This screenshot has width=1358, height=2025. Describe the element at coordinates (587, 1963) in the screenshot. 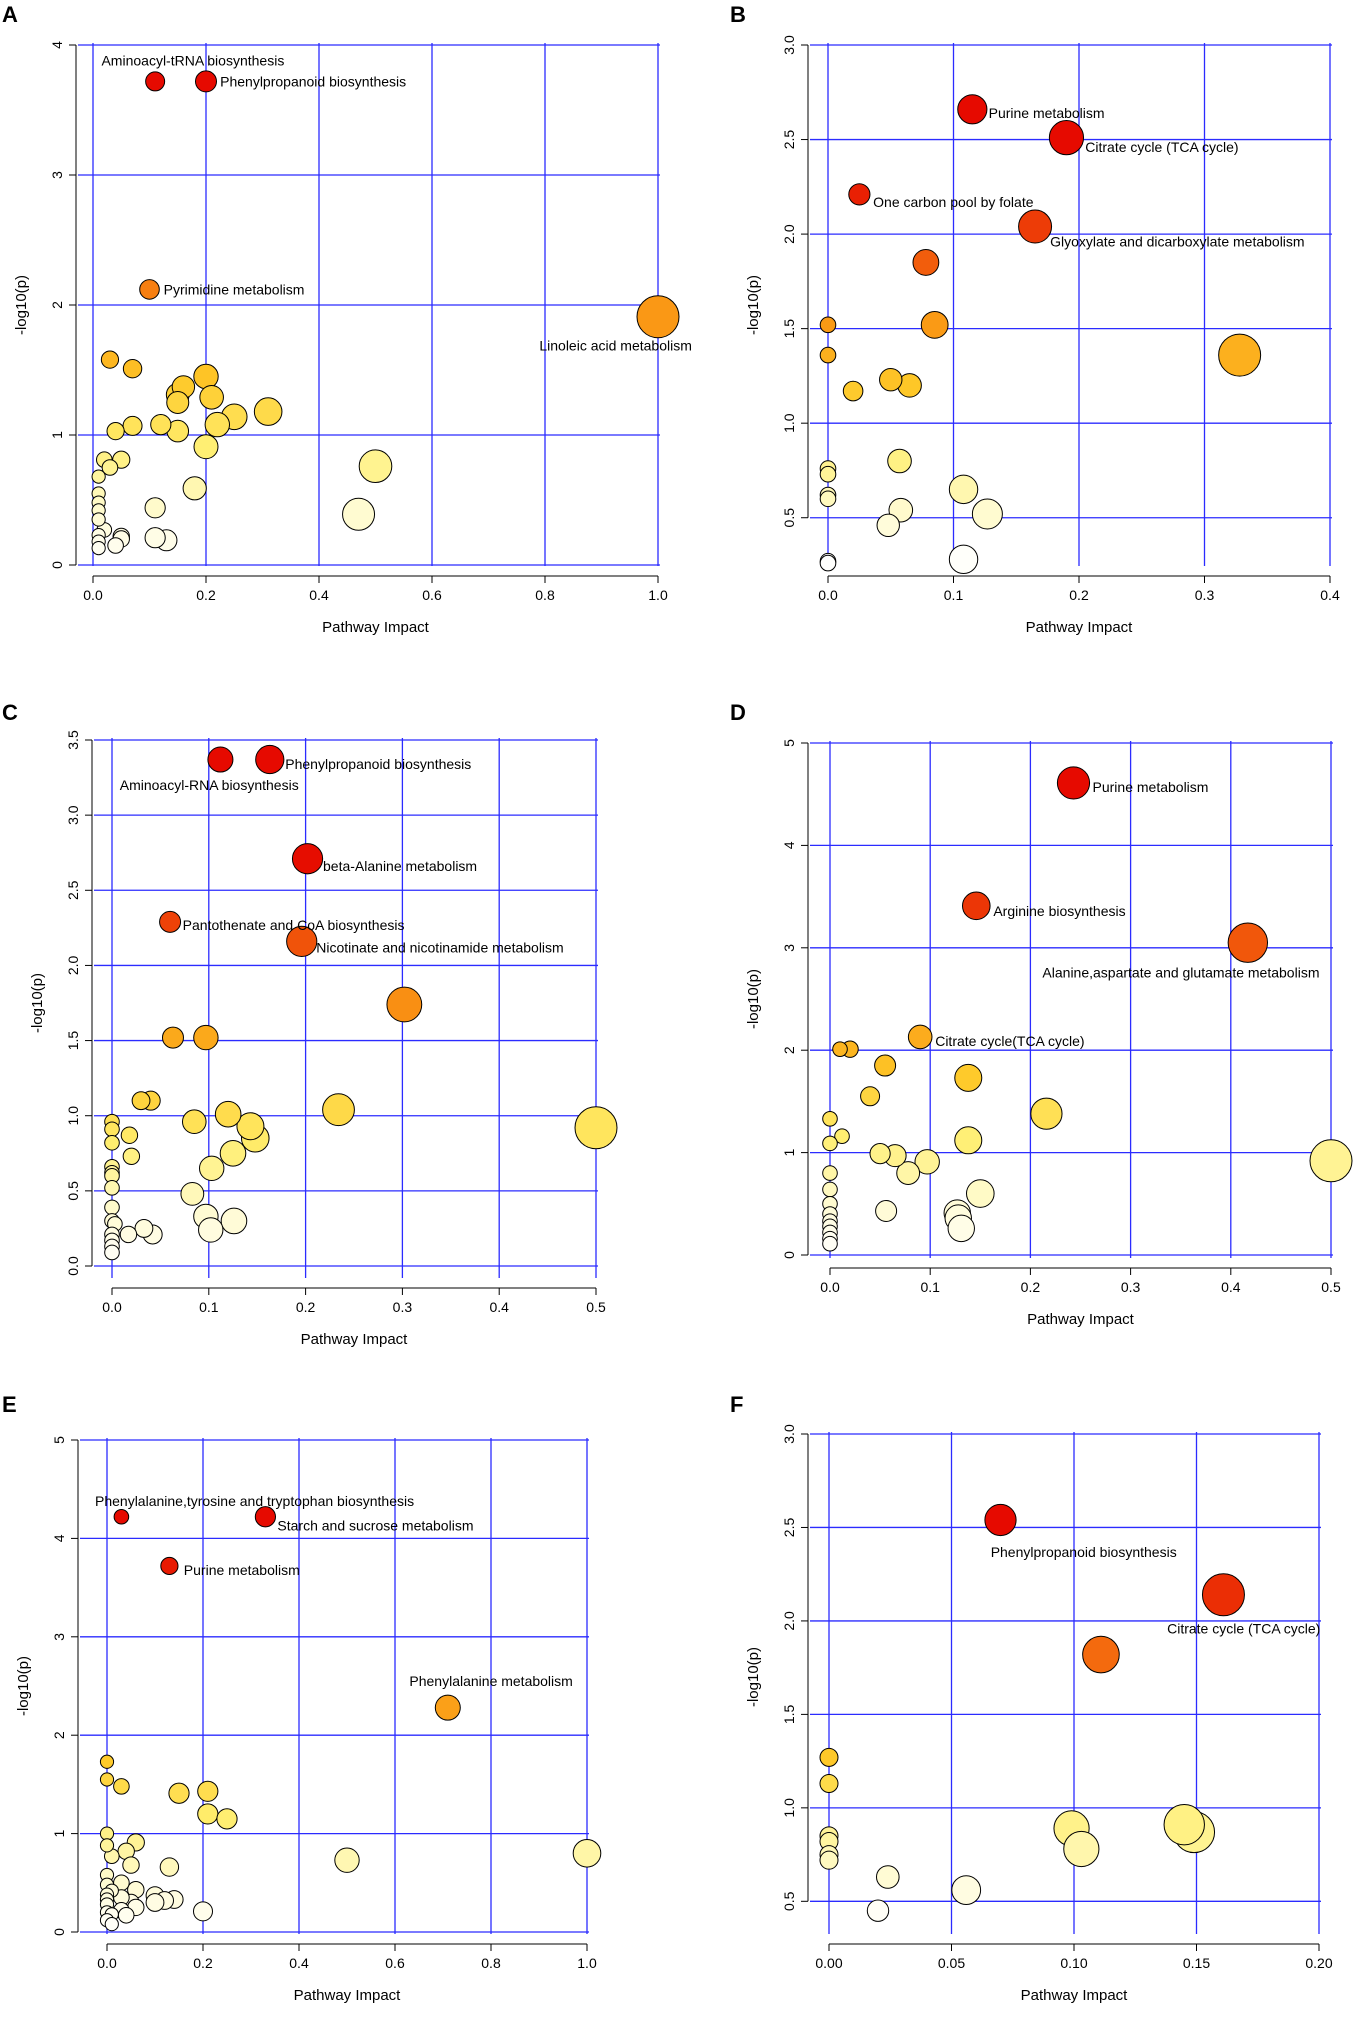

I see `x-tick-label: 1.0` at that location.